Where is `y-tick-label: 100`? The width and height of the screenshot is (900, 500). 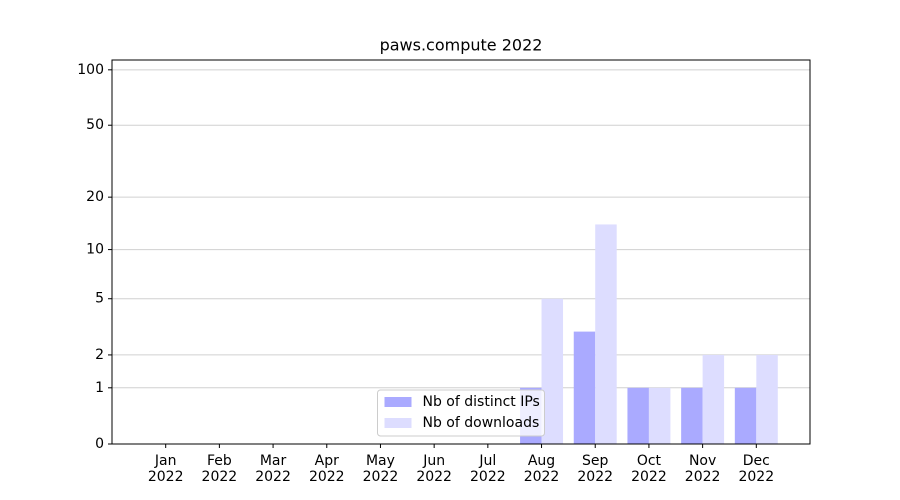
y-tick-label: 100 is located at coordinates (90, 70).